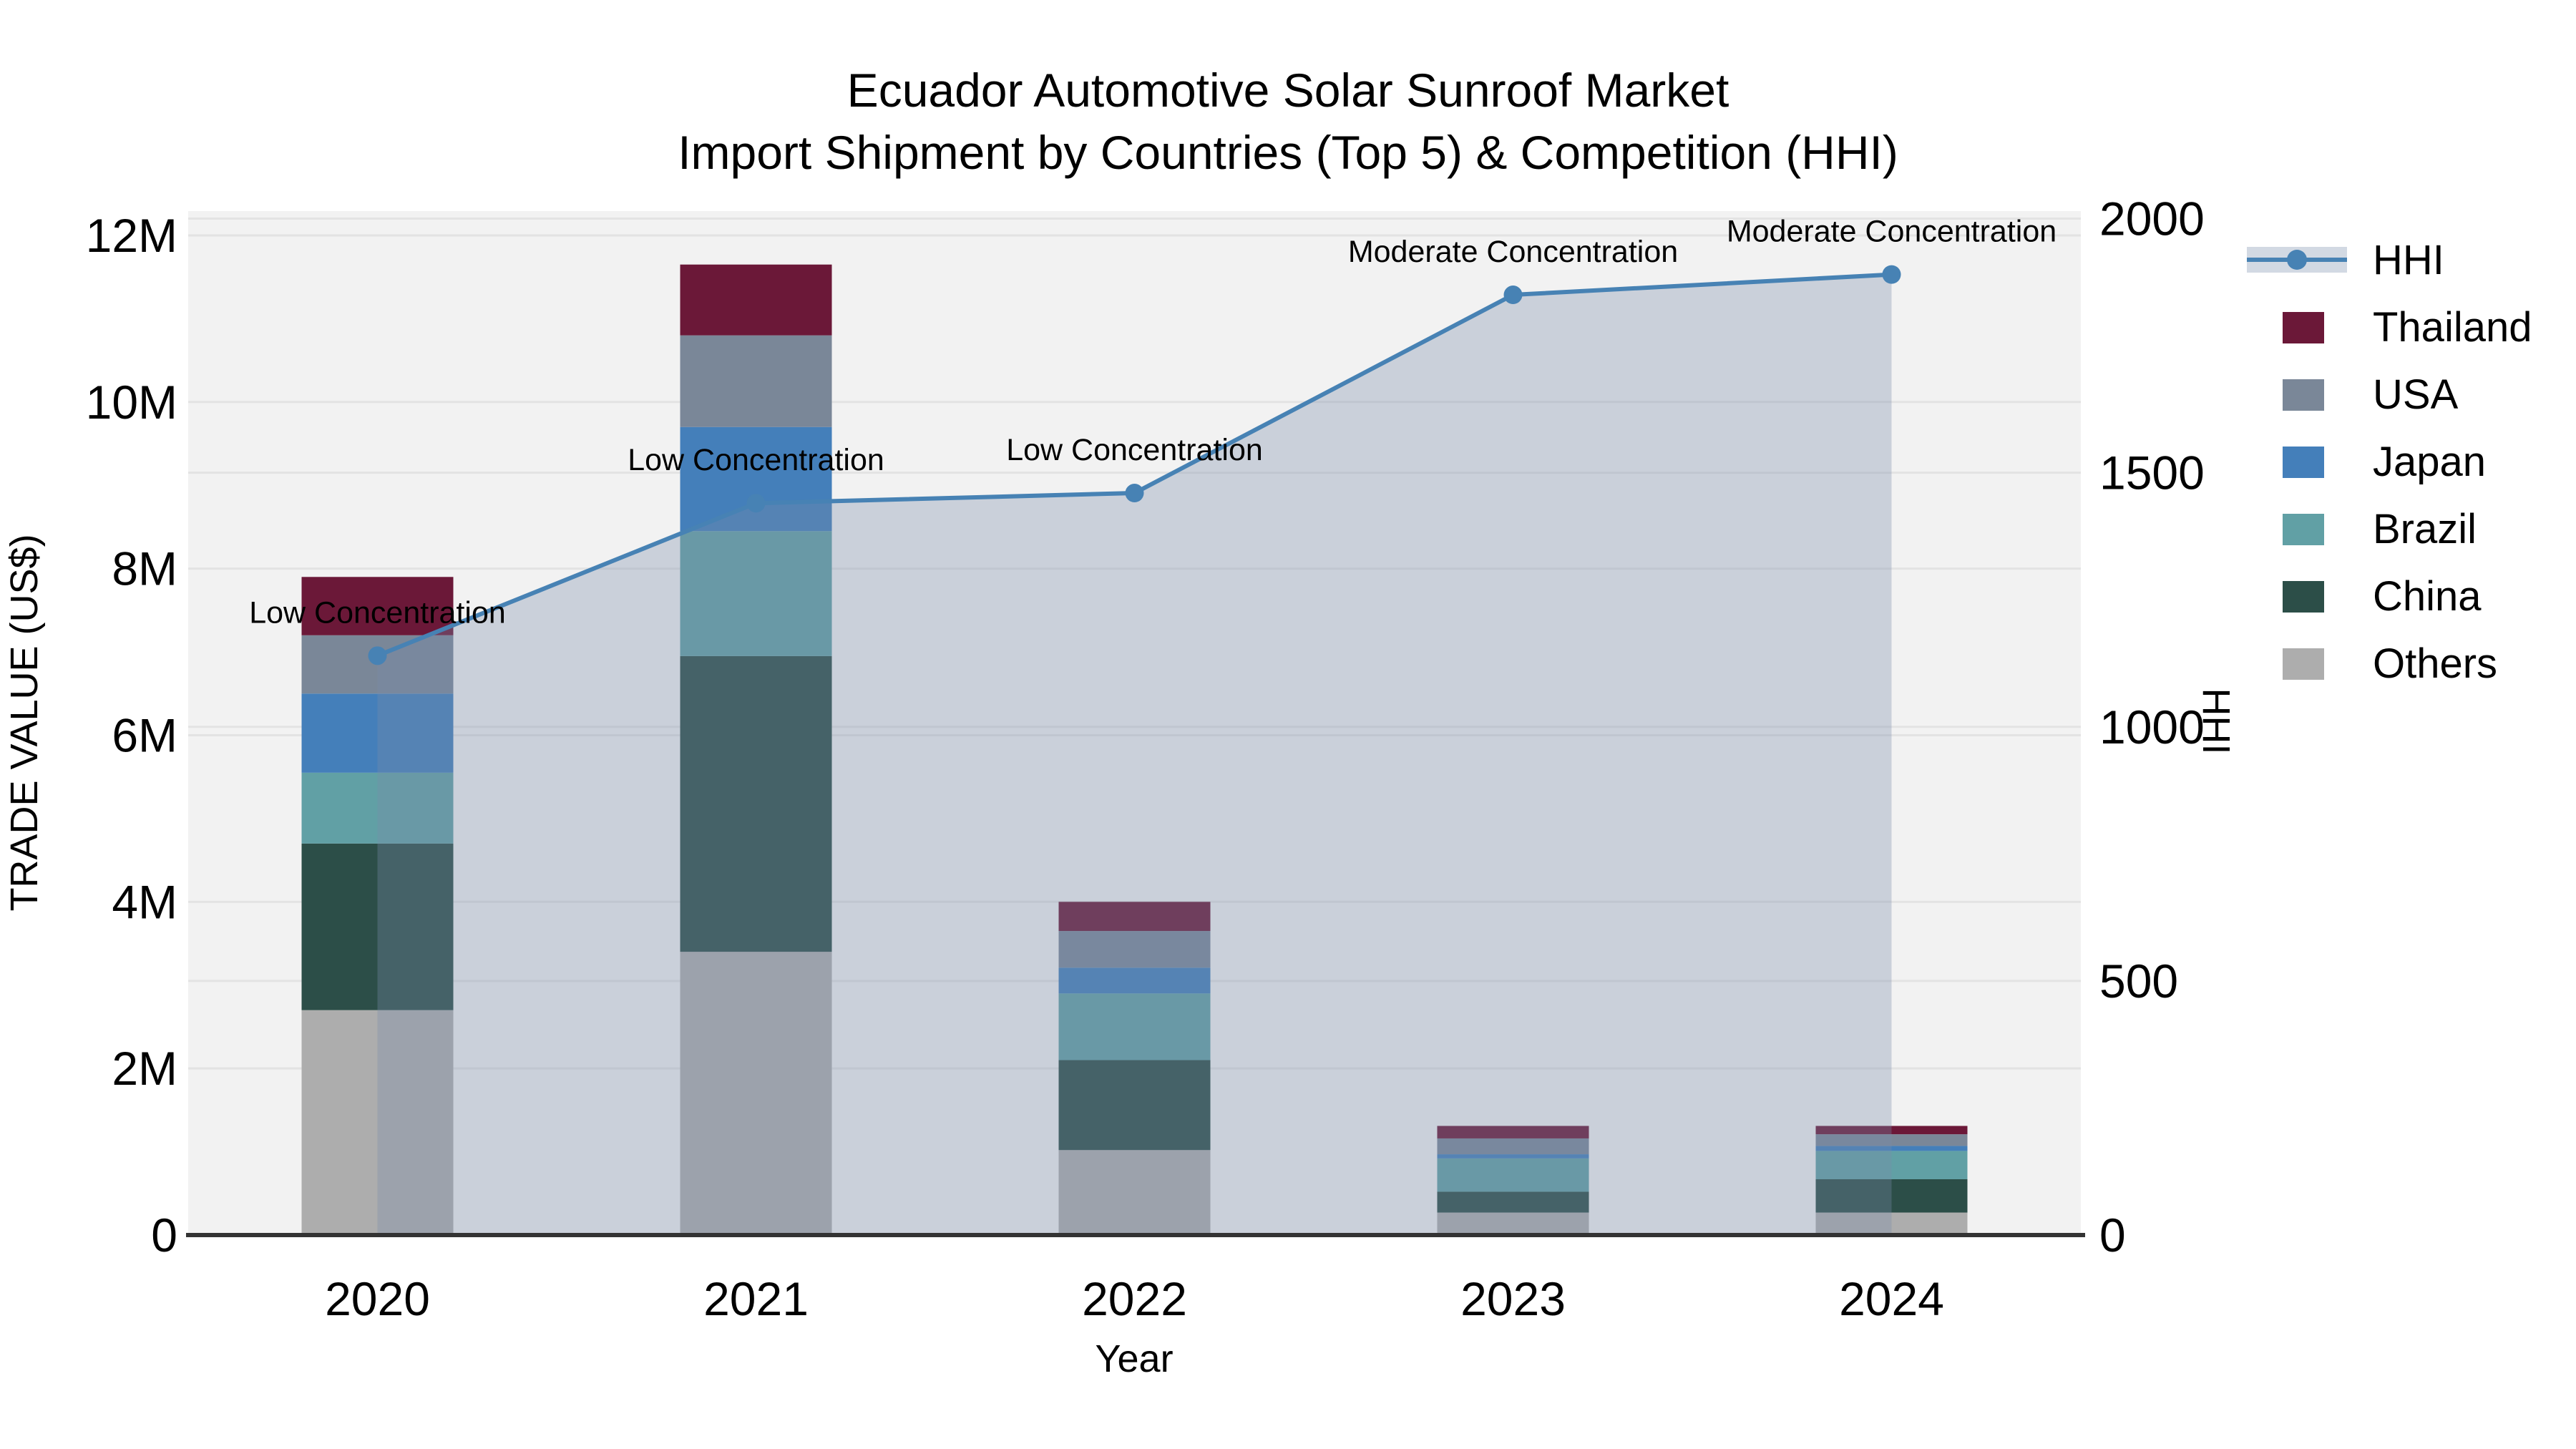 This screenshot has width=2576, height=1449. What do you see at coordinates (756, 1298) in the screenshot?
I see `x-tick-label: 2021` at bounding box center [756, 1298].